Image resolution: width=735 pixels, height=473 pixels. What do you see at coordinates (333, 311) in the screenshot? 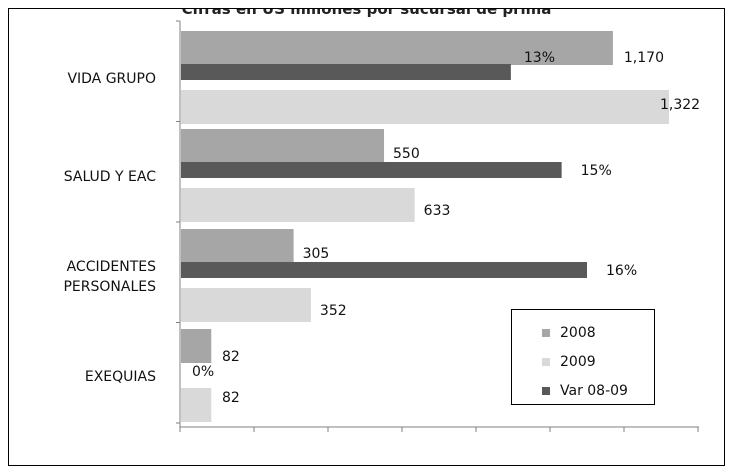
I see `data-label-2009: 352` at bounding box center [333, 311].